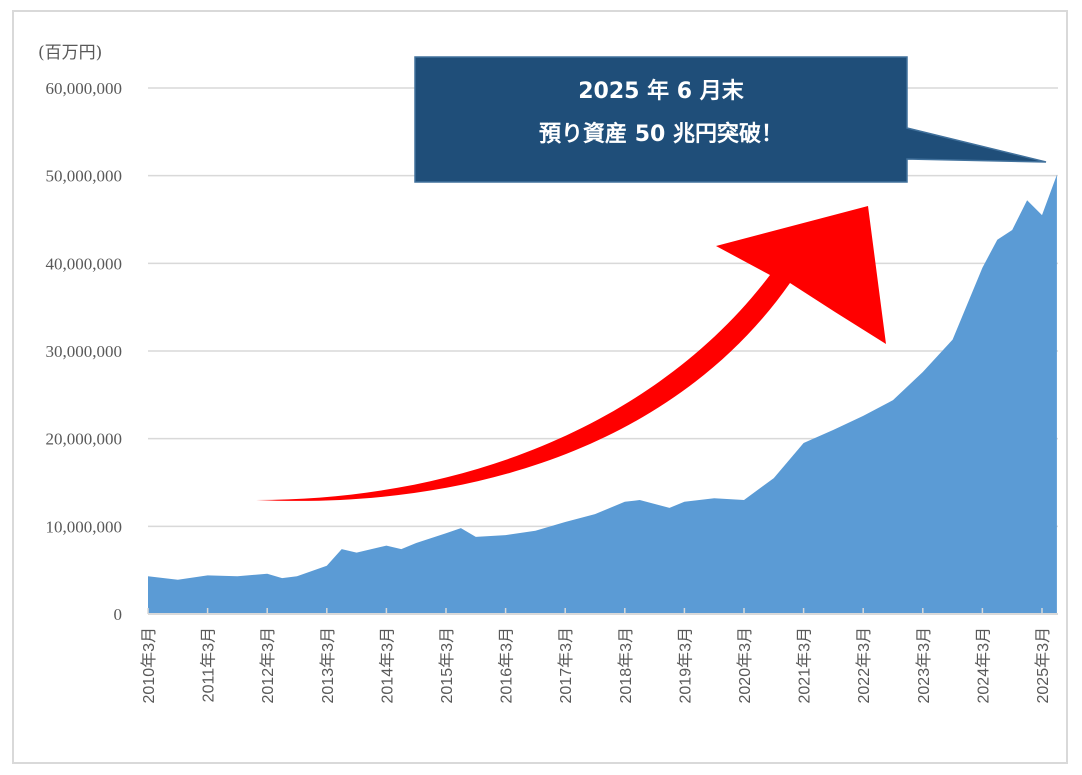  Describe the element at coordinates (209, 664) in the screenshot. I see `x-tick-label: 2011年3月` at that location.